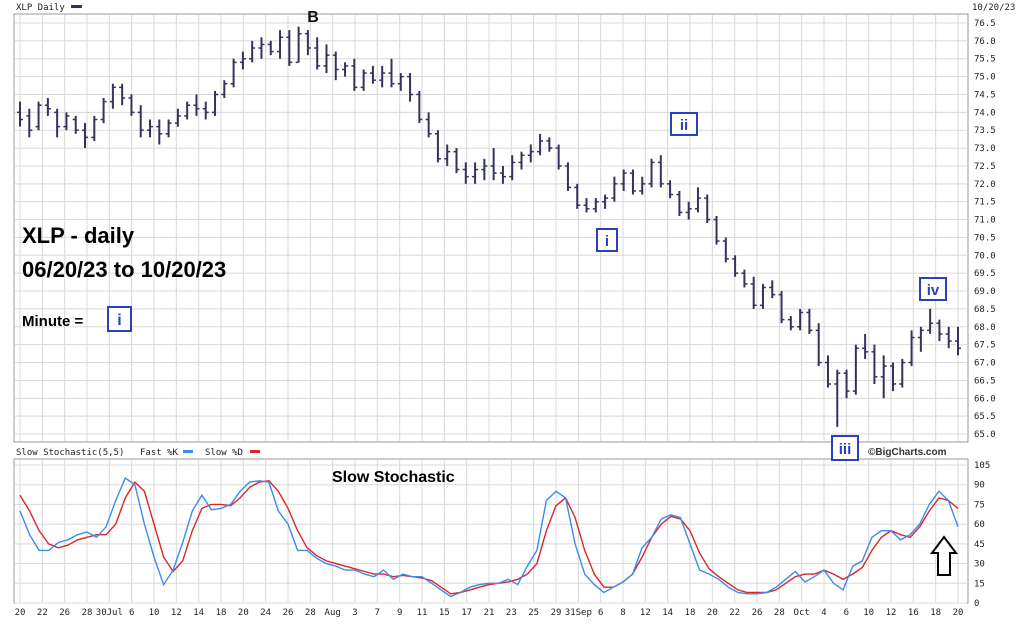 Image resolution: width=1024 pixels, height=626 pixels. Describe the element at coordinates (377, 613) in the screenshot. I see `date-tick-label: 7` at that location.